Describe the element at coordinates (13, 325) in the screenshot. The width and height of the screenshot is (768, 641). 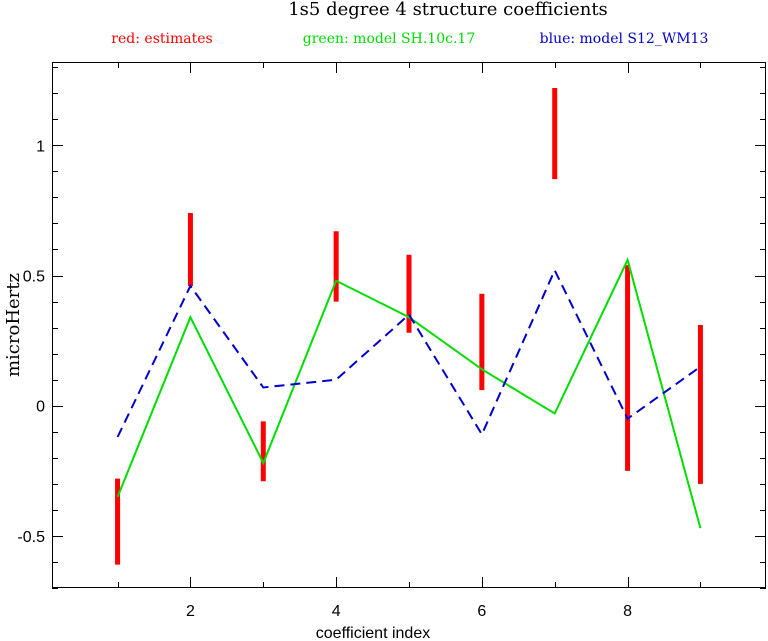
I see `y-axis-label: microHertz` at that location.